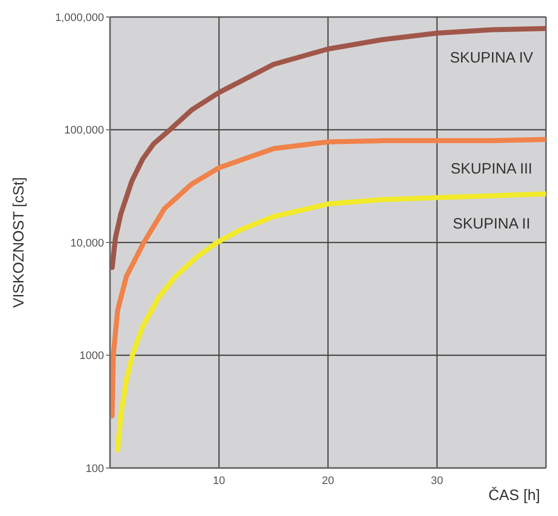 The width and height of the screenshot is (558, 516). Describe the element at coordinates (491, 169) in the screenshot. I see `series-label: SKUPINA III` at that location.